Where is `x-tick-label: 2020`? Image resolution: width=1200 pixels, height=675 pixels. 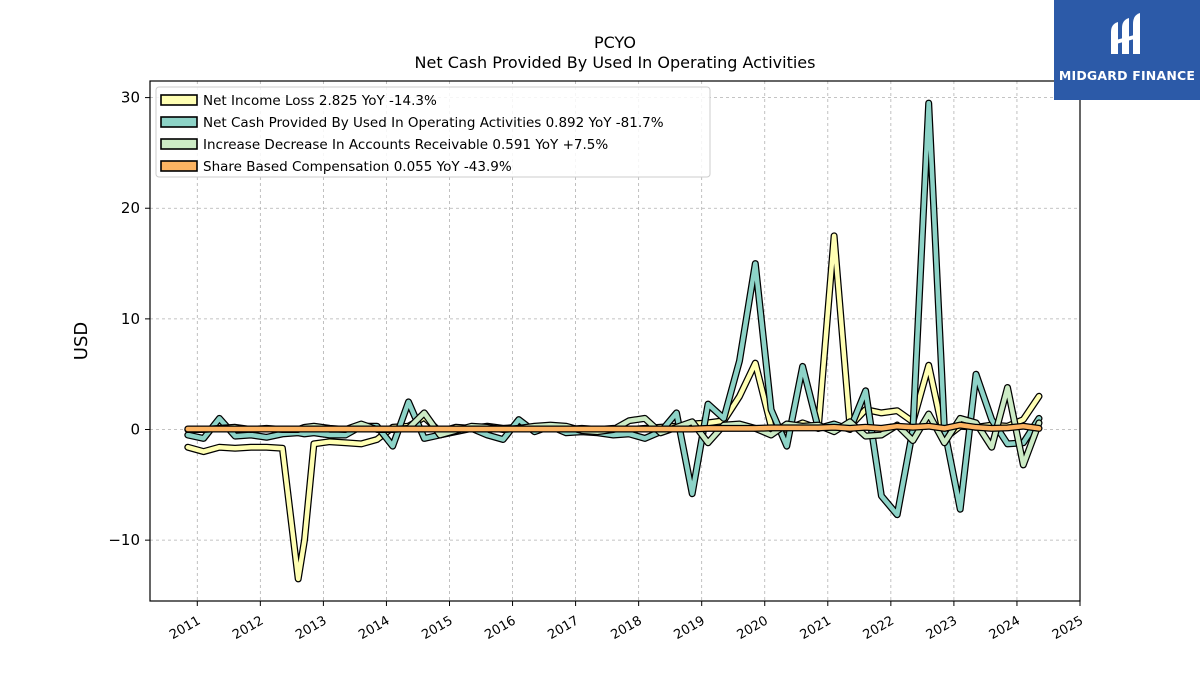
x-tick-label: 2020 is located at coordinates (753, 628).